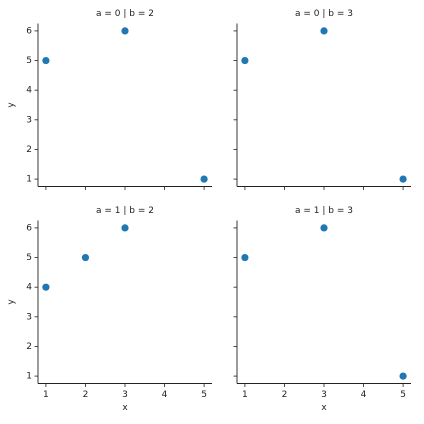 Image resolution: width=424 pixels, height=424 pixels. What do you see at coordinates (324, 14) in the screenshot?
I see `panel-title: a = 0 | b = 3` at bounding box center [324, 14].